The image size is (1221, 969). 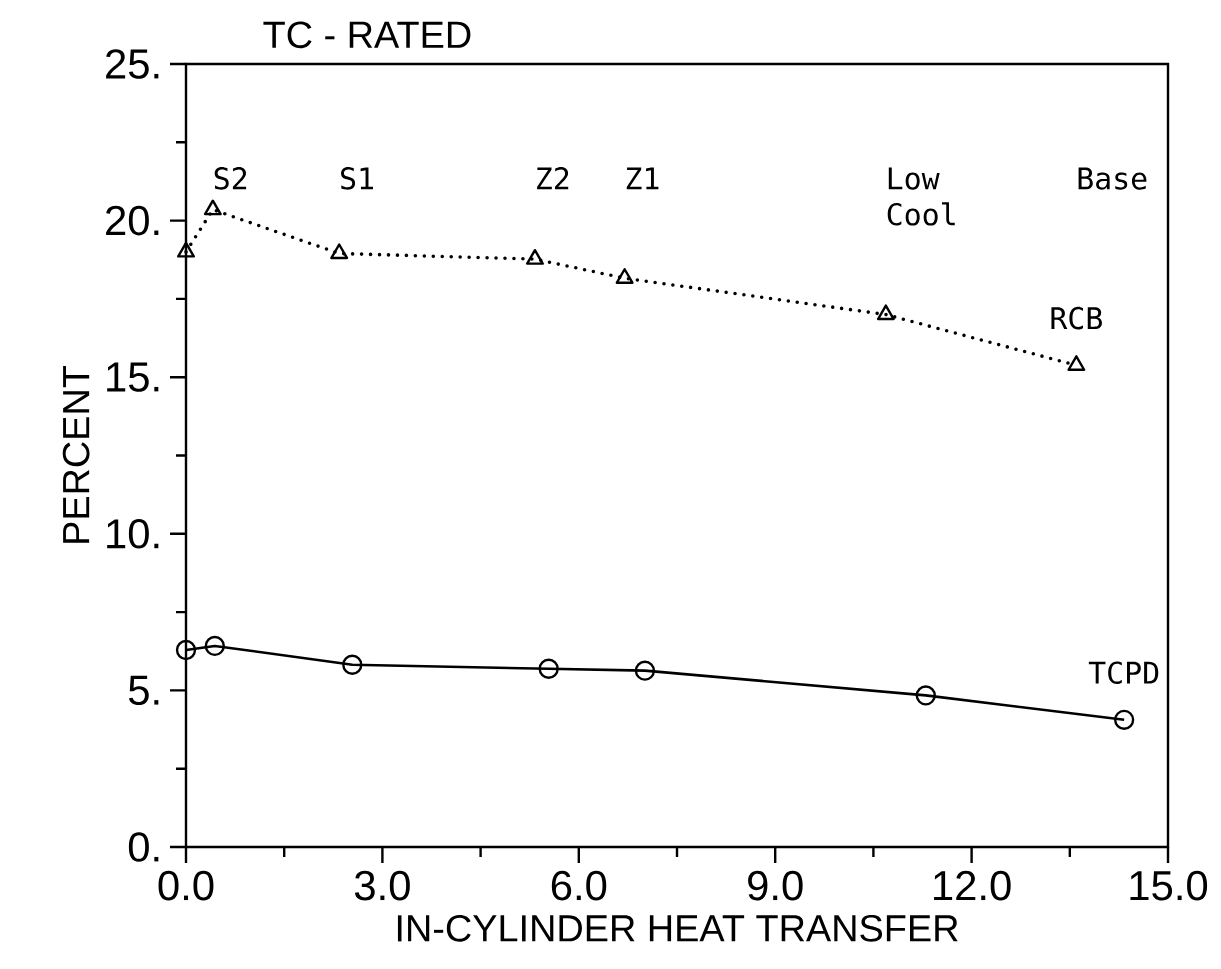 I want to click on annotation: Low Cool, so click(x=921, y=196).